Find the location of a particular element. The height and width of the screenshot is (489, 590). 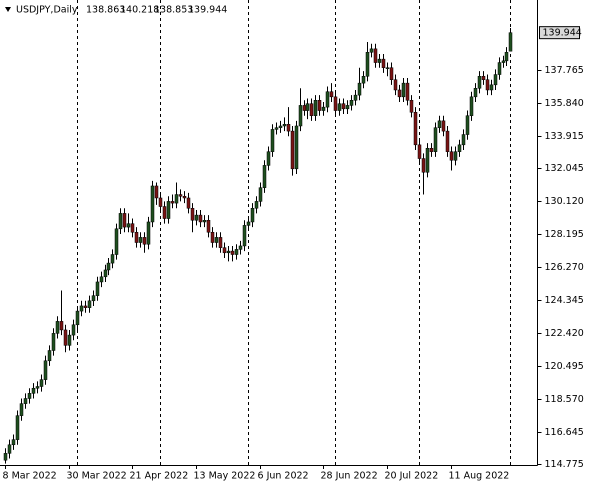

y-tick-label: 122.420 is located at coordinates (564, 333).